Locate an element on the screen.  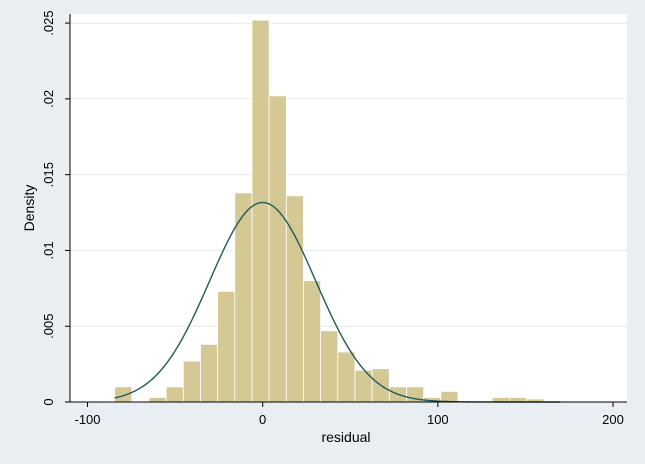
y-tick-label: 0 is located at coordinates (48, 401).